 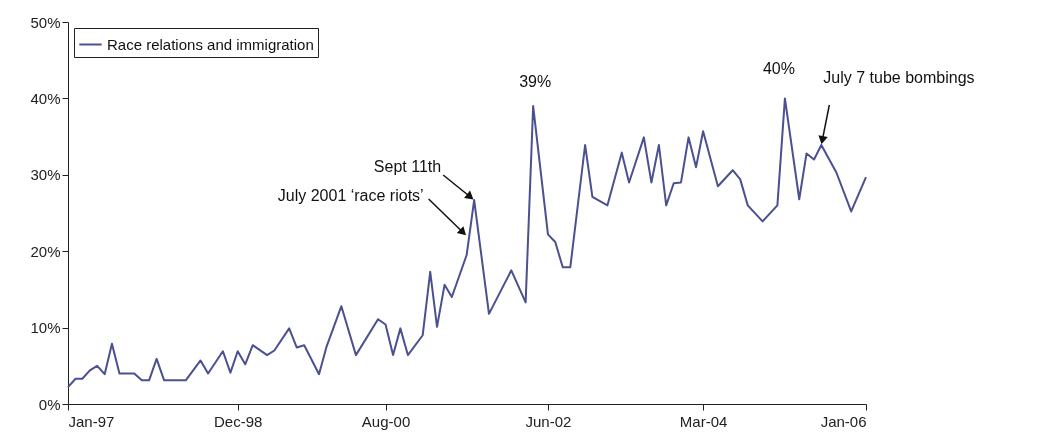 What do you see at coordinates (91, 421) in the screenshot?
I see `x-tick-label: Jan-97` at bounding box center [91, 421].